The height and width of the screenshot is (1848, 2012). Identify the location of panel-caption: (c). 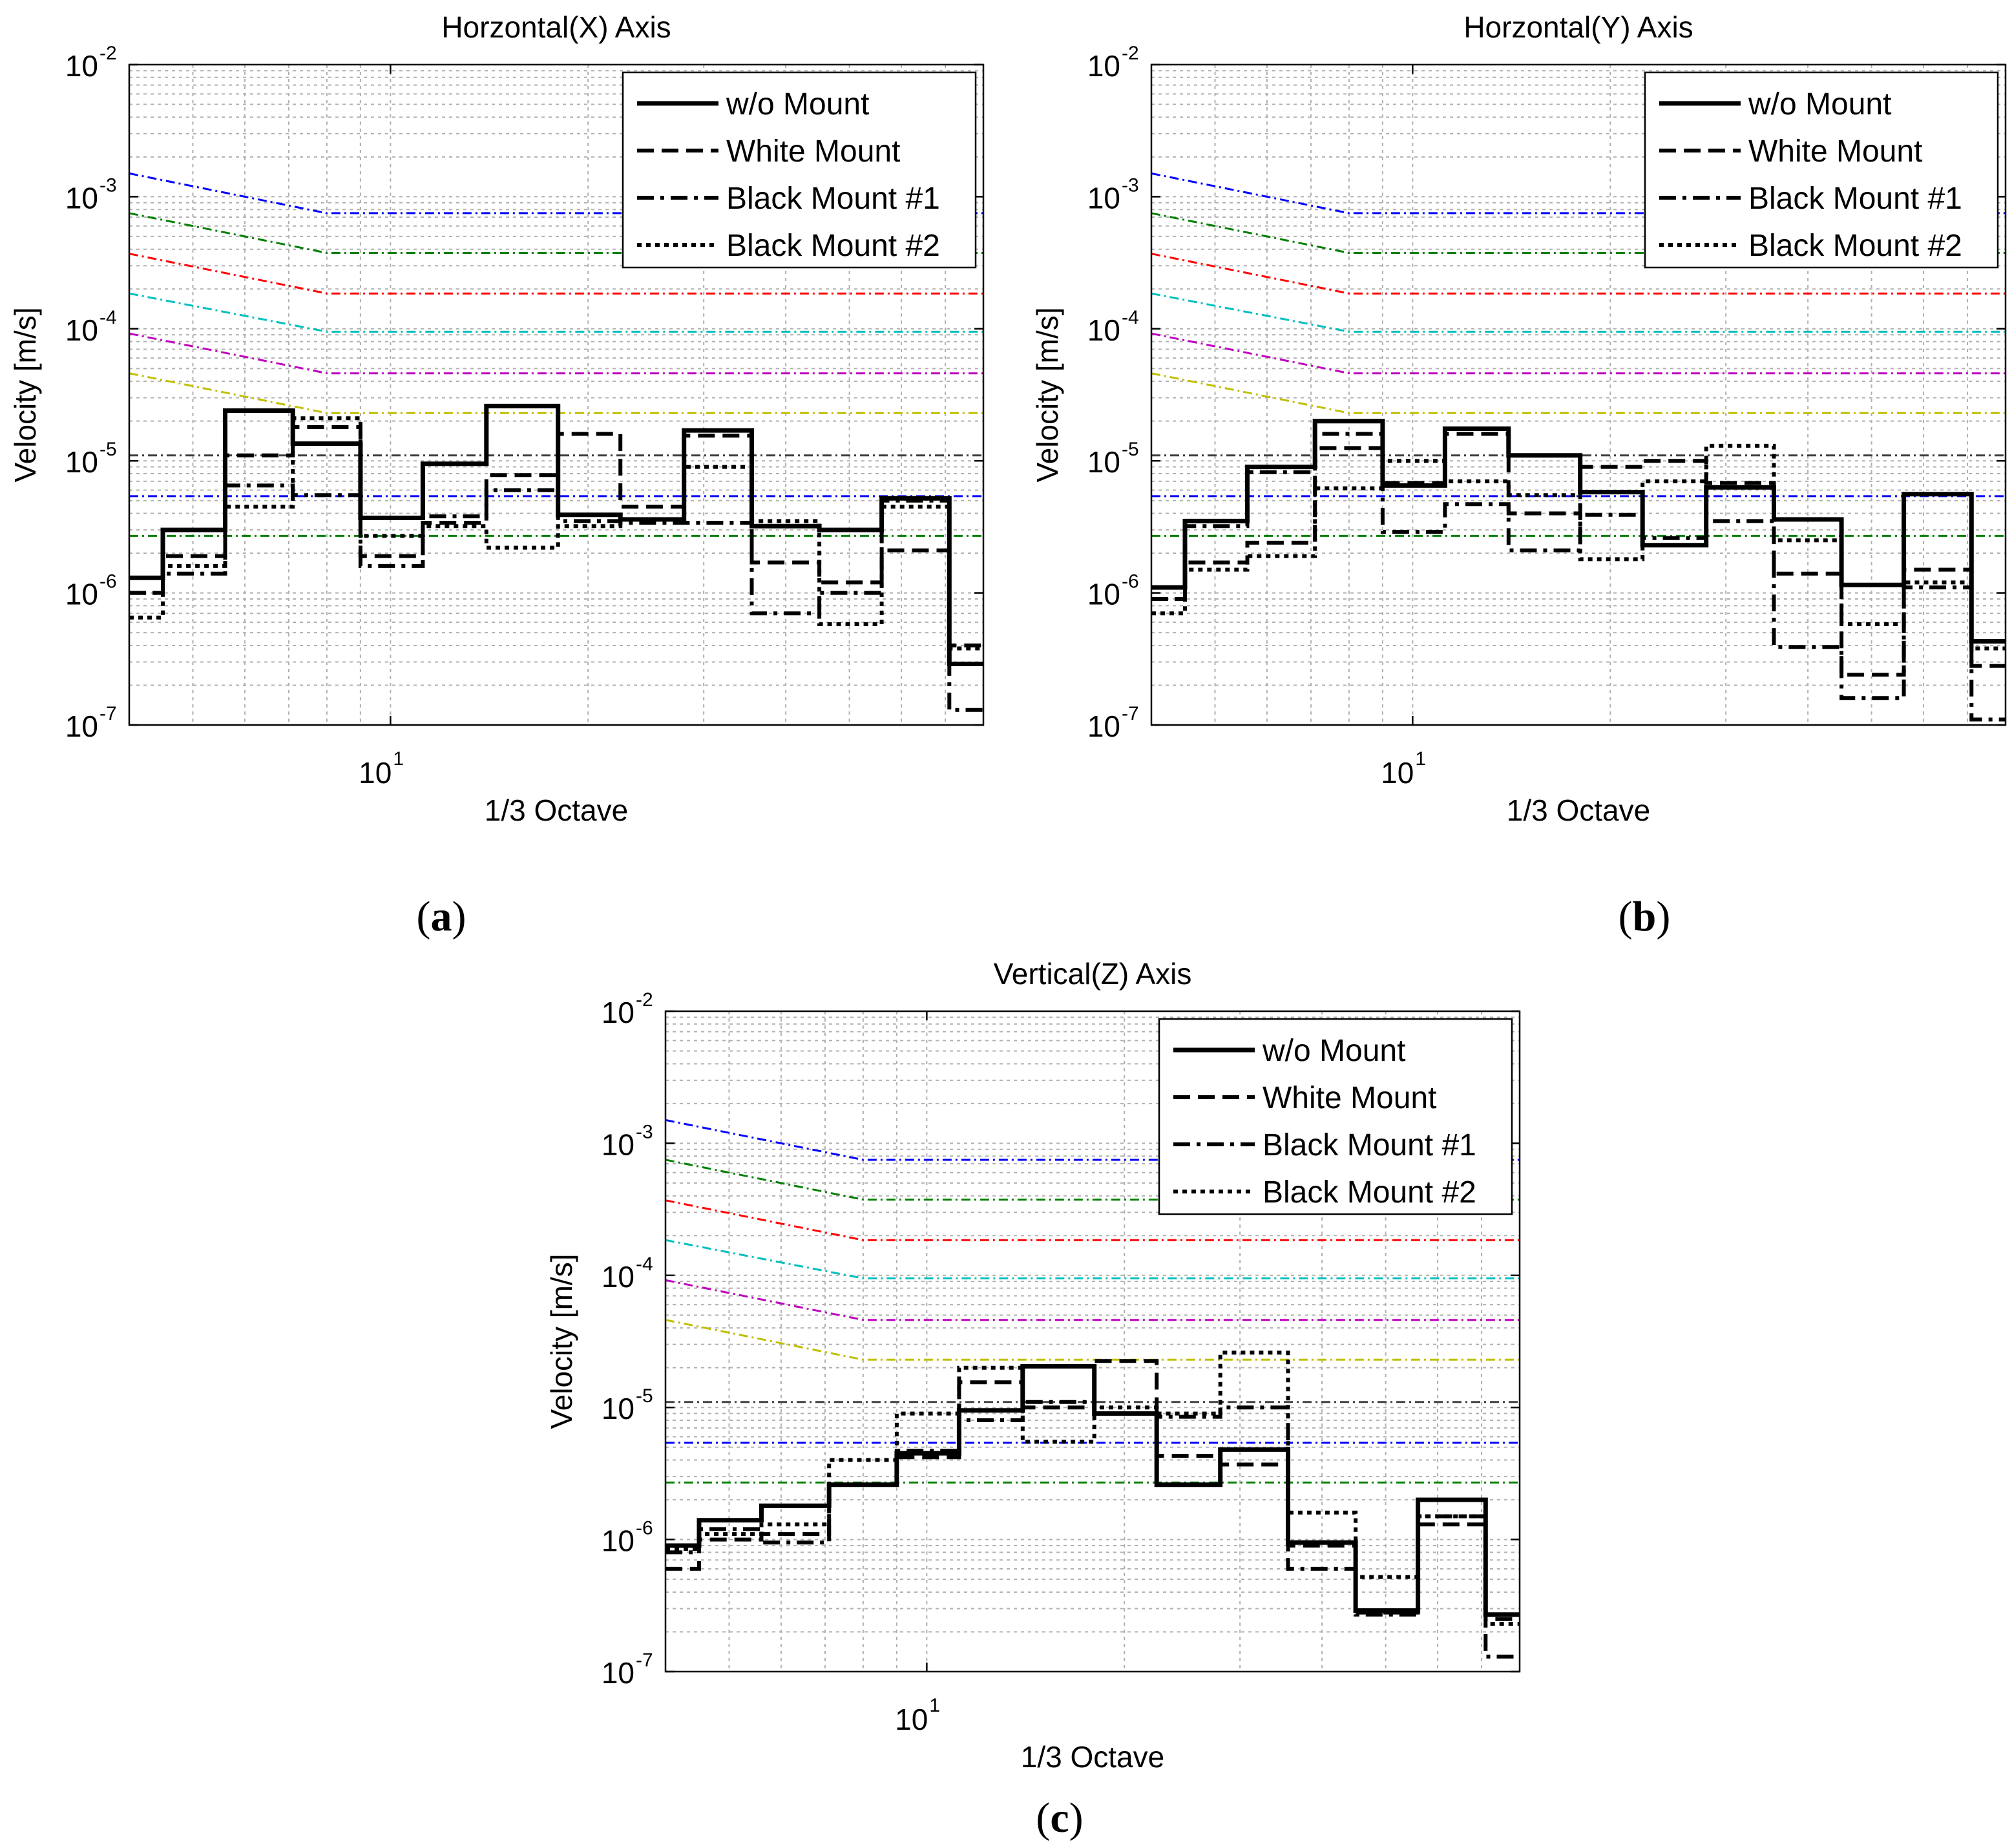
(1059, 1818).